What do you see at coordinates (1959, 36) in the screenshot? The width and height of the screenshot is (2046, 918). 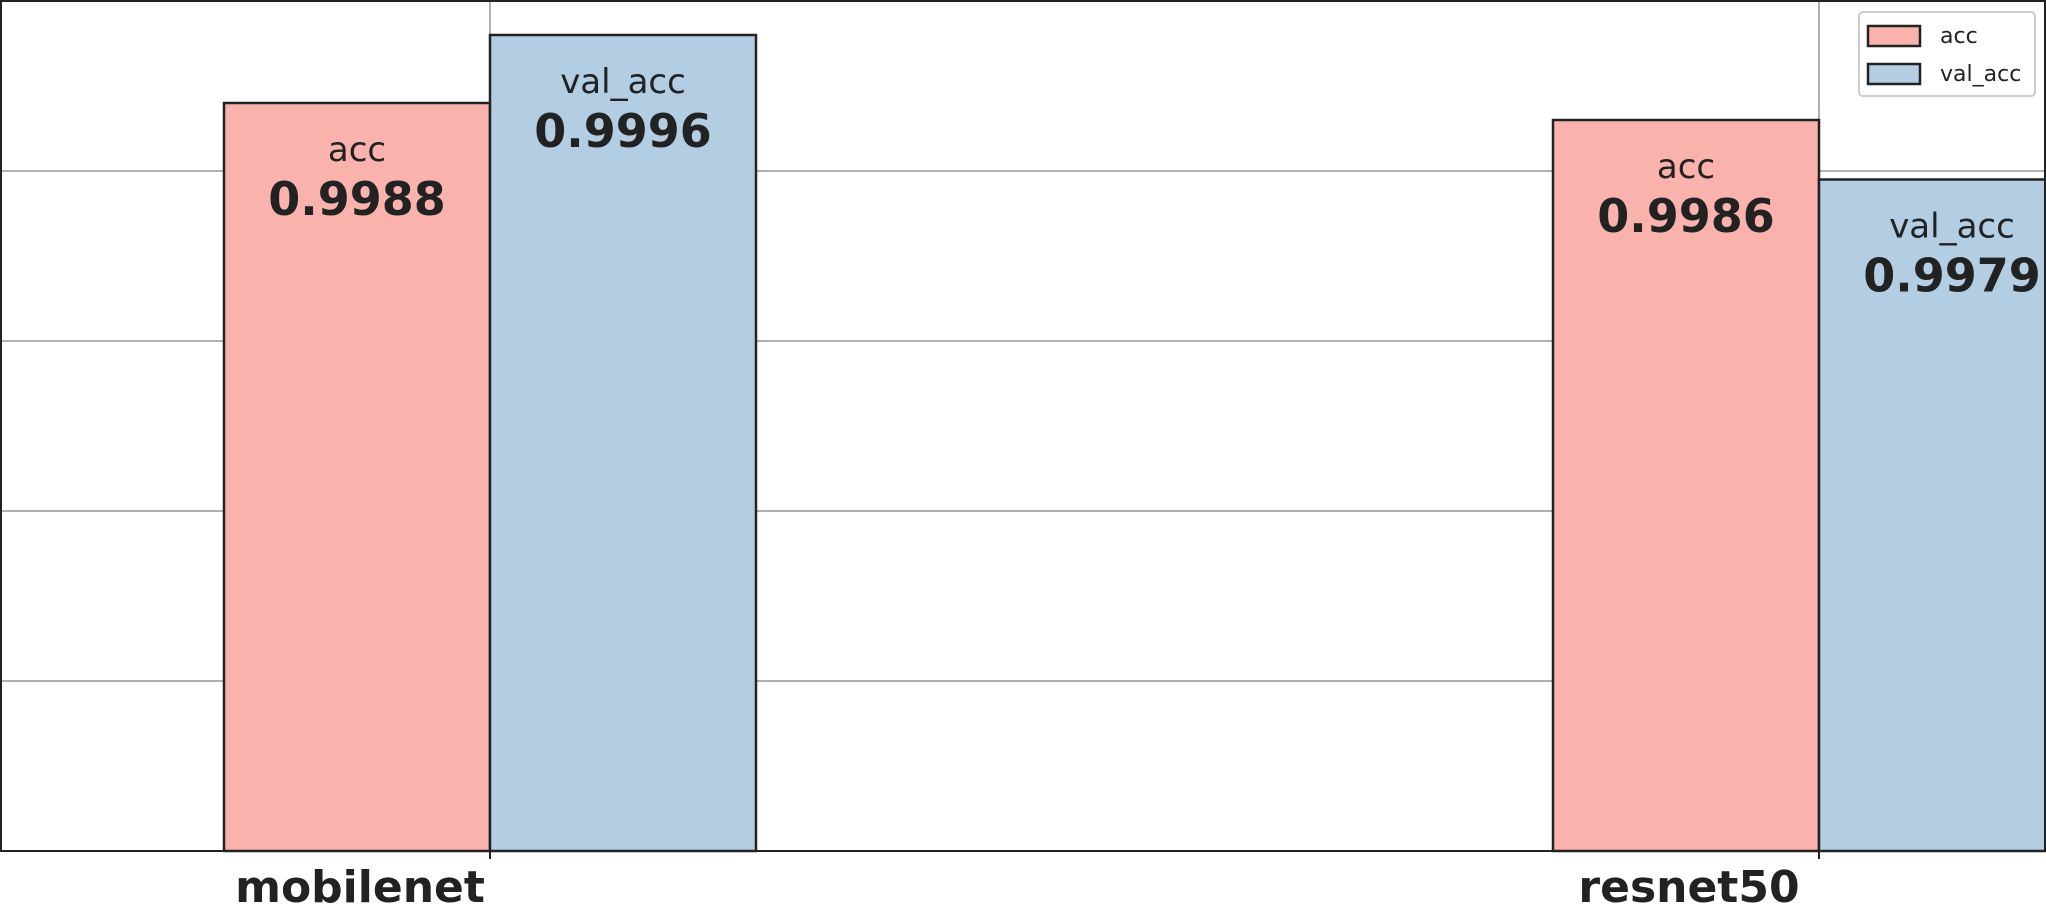 I see `legend-label: acc` at bounding box center [1959, 36].